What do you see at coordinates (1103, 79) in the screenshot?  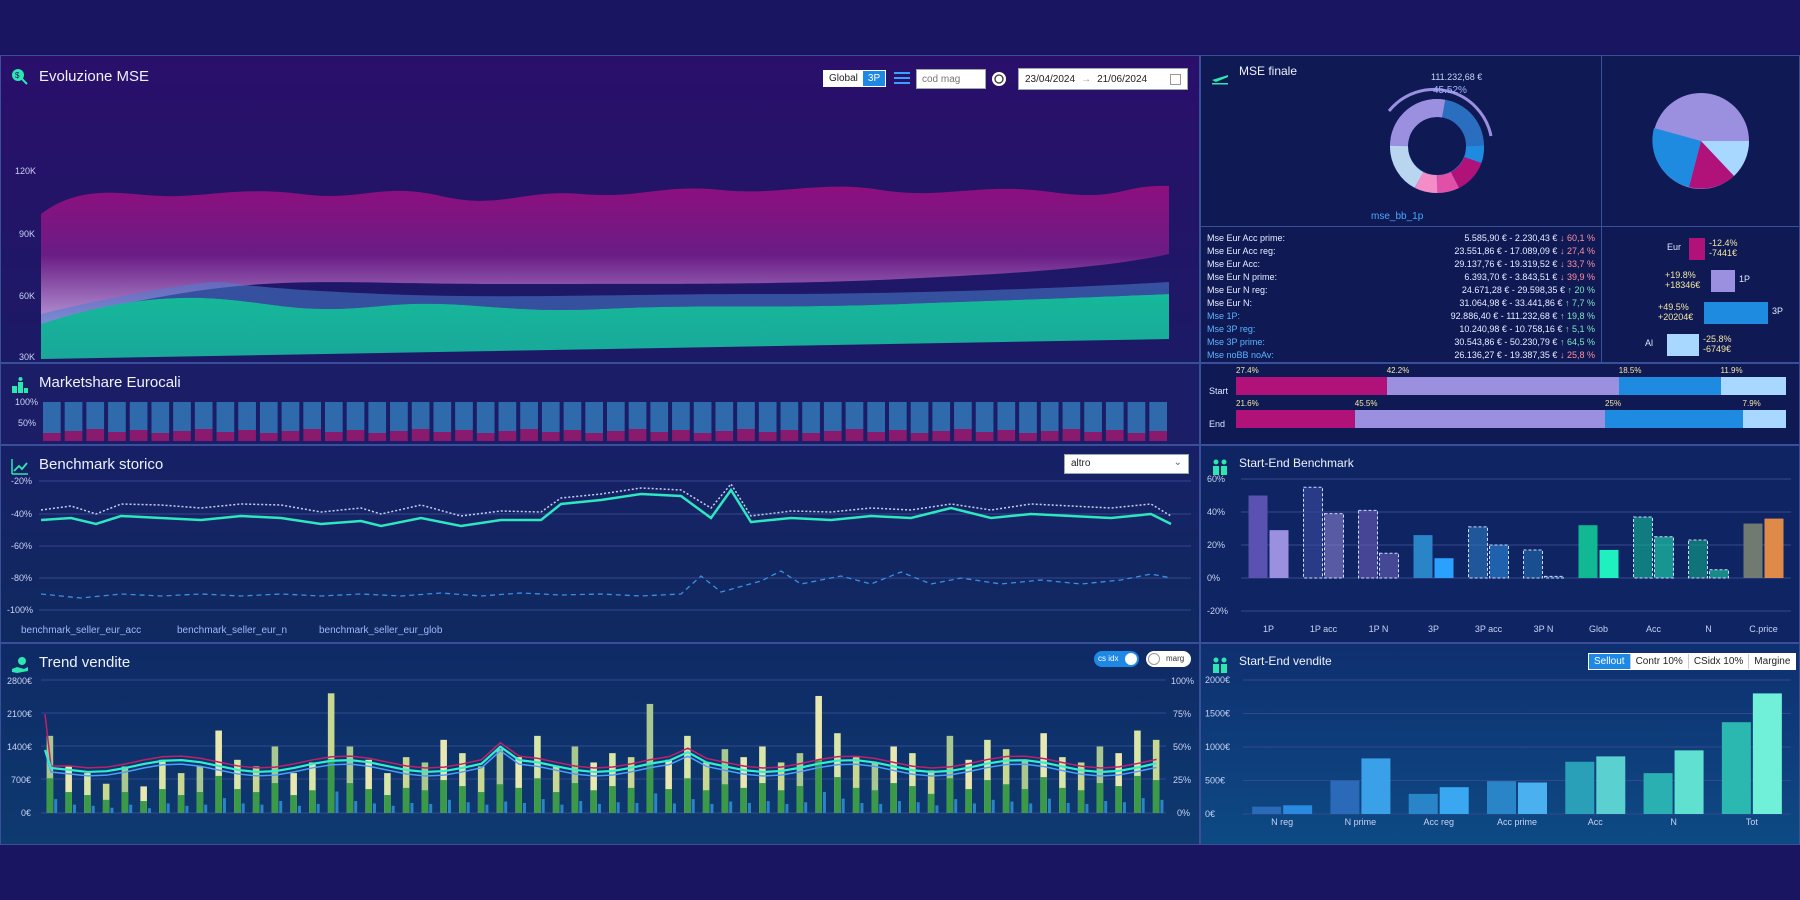 I see `date-range-picker: 23/04/2024 → 21/06/2024` at bounding box center [1103, 79].